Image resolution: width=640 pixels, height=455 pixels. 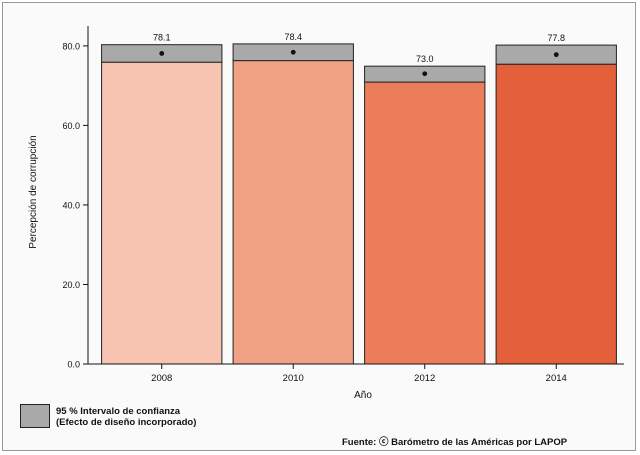 I want to click on data-label: 77.8, so click(x=556, y=38).